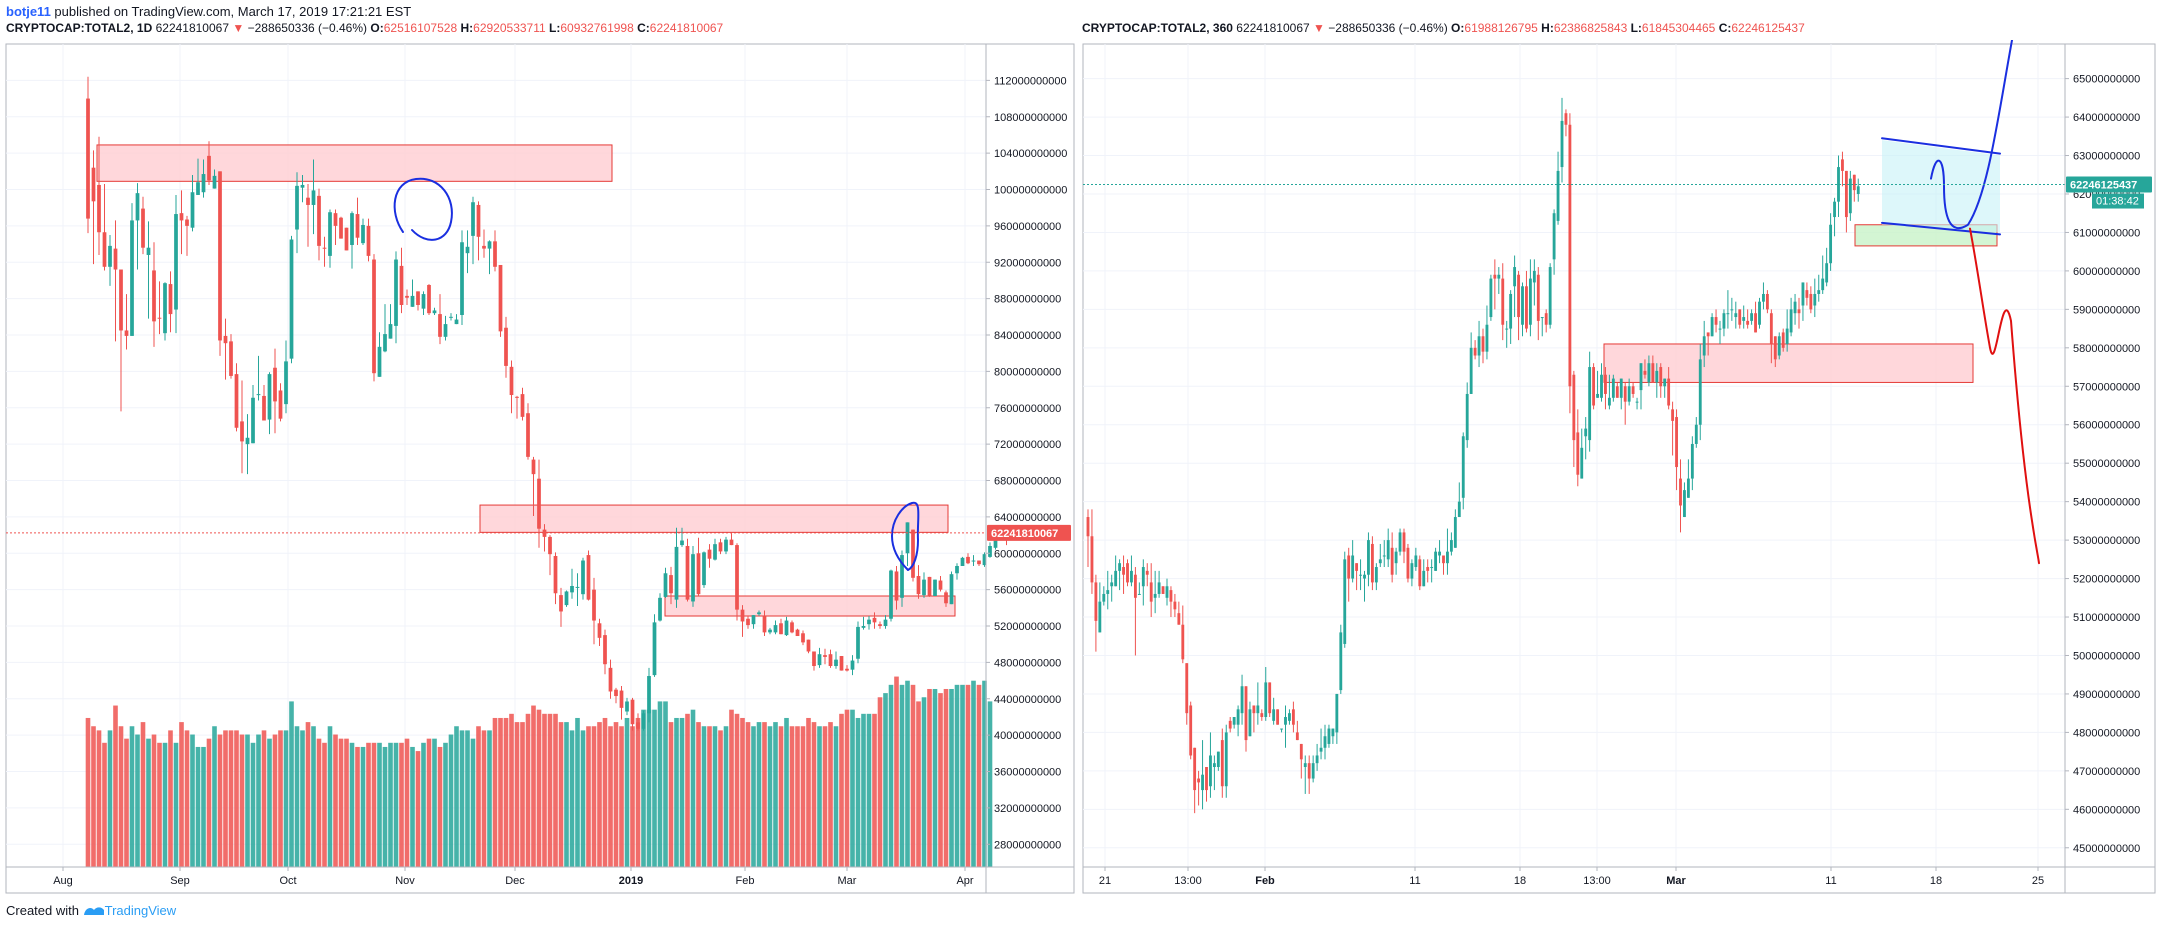  What do you see at coordinates (1319, 28) in the screenshot?
I see `right-down-arrow-icon: ▼` at bounding box center [1319, 28].